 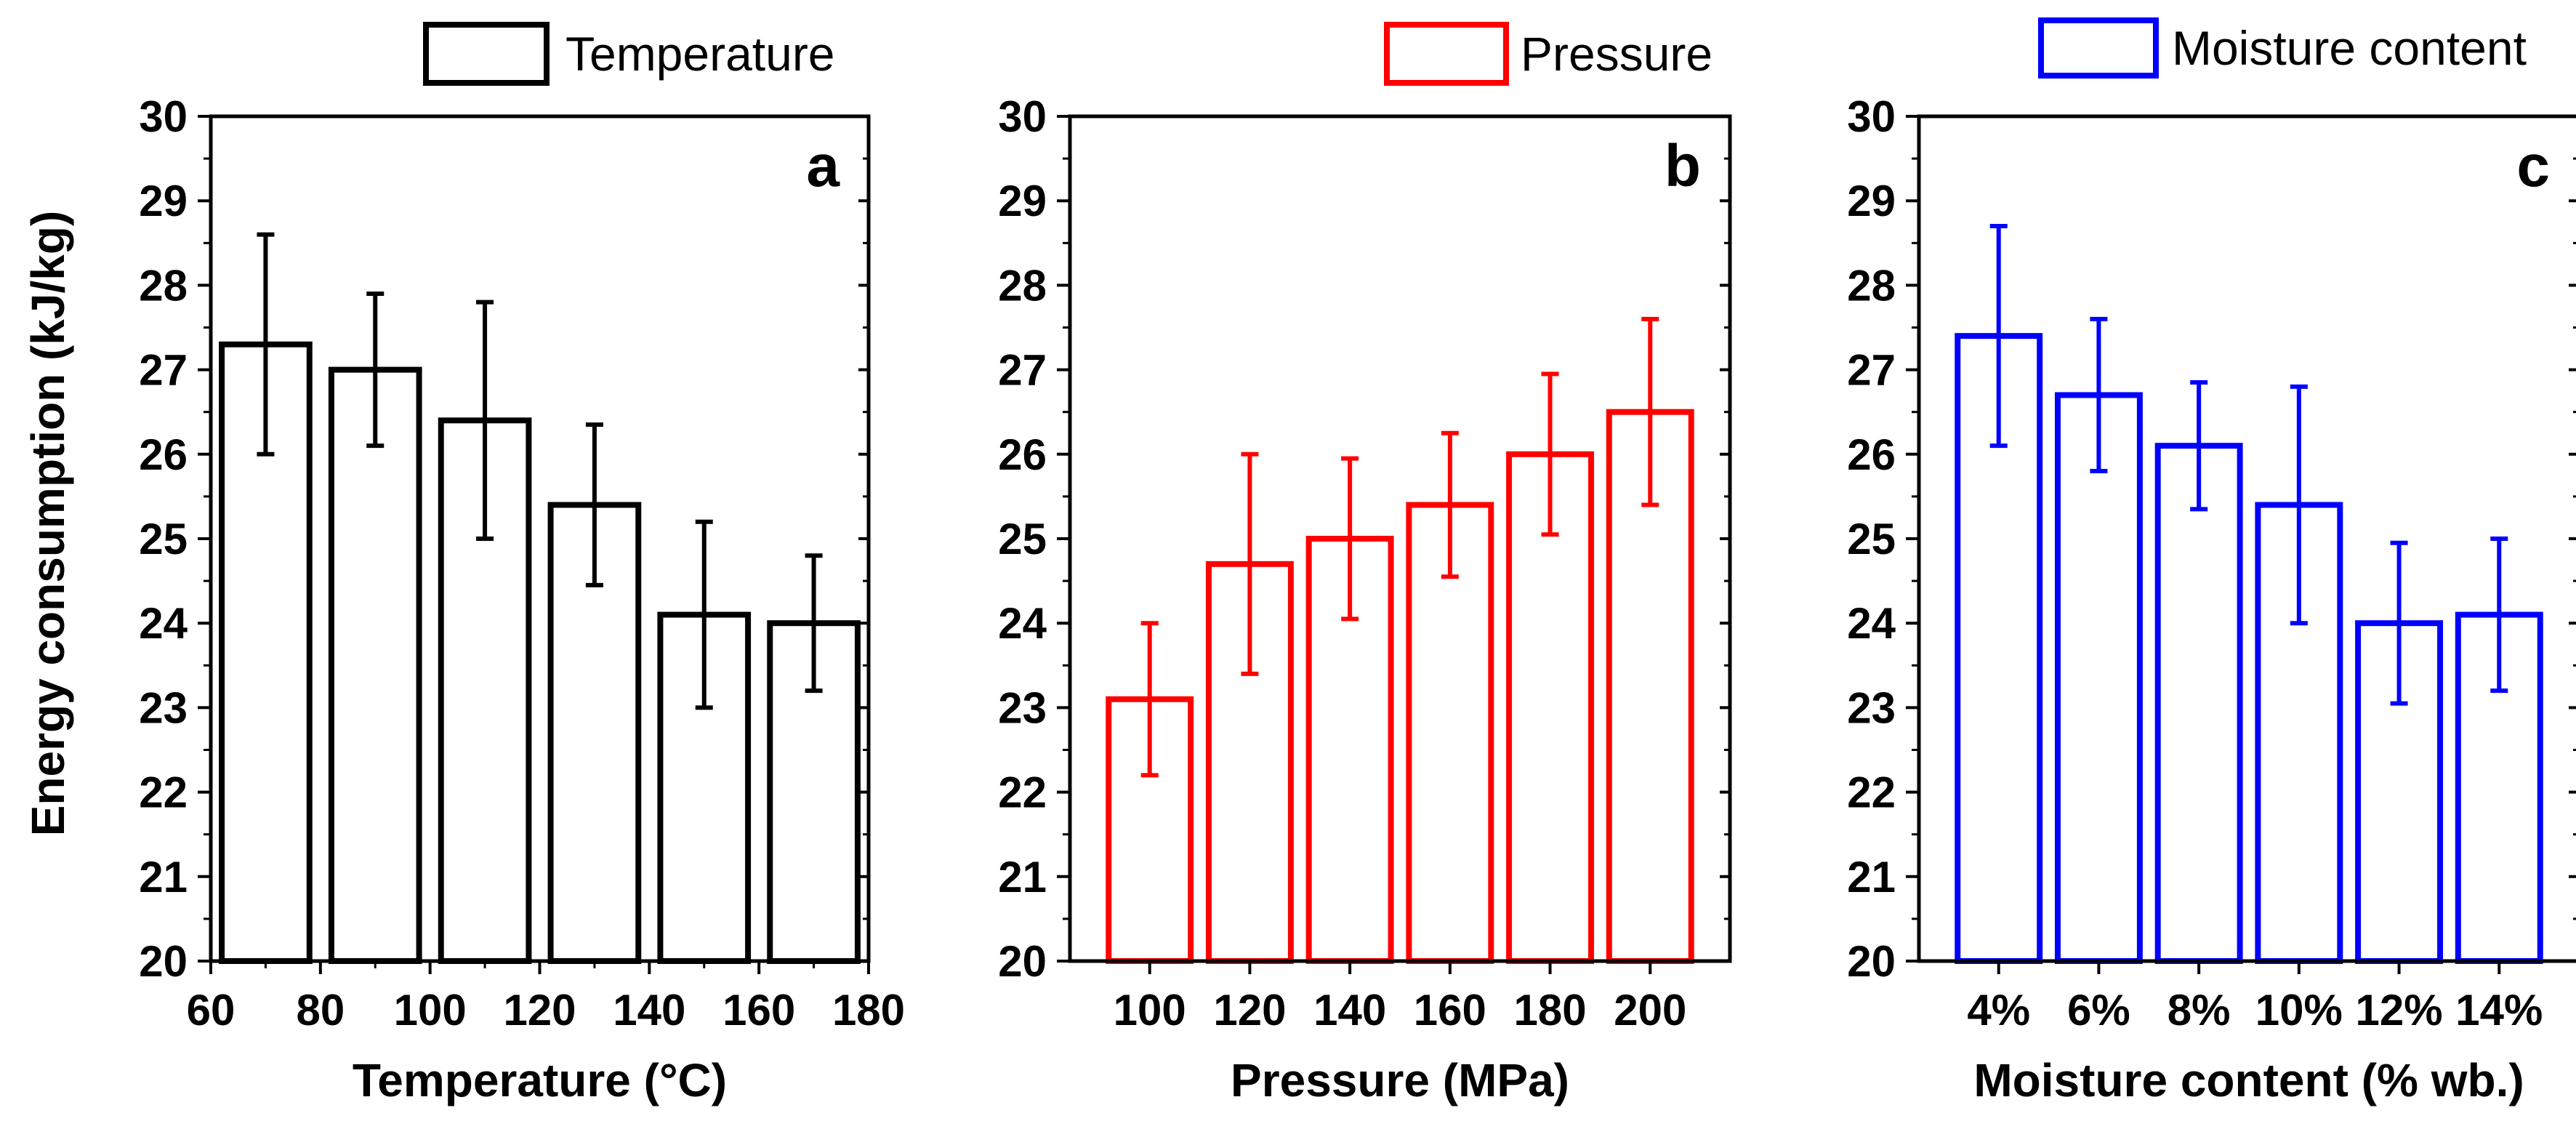 I want to click on x-tick-label: 8%, so click(x=2199, y=1010).